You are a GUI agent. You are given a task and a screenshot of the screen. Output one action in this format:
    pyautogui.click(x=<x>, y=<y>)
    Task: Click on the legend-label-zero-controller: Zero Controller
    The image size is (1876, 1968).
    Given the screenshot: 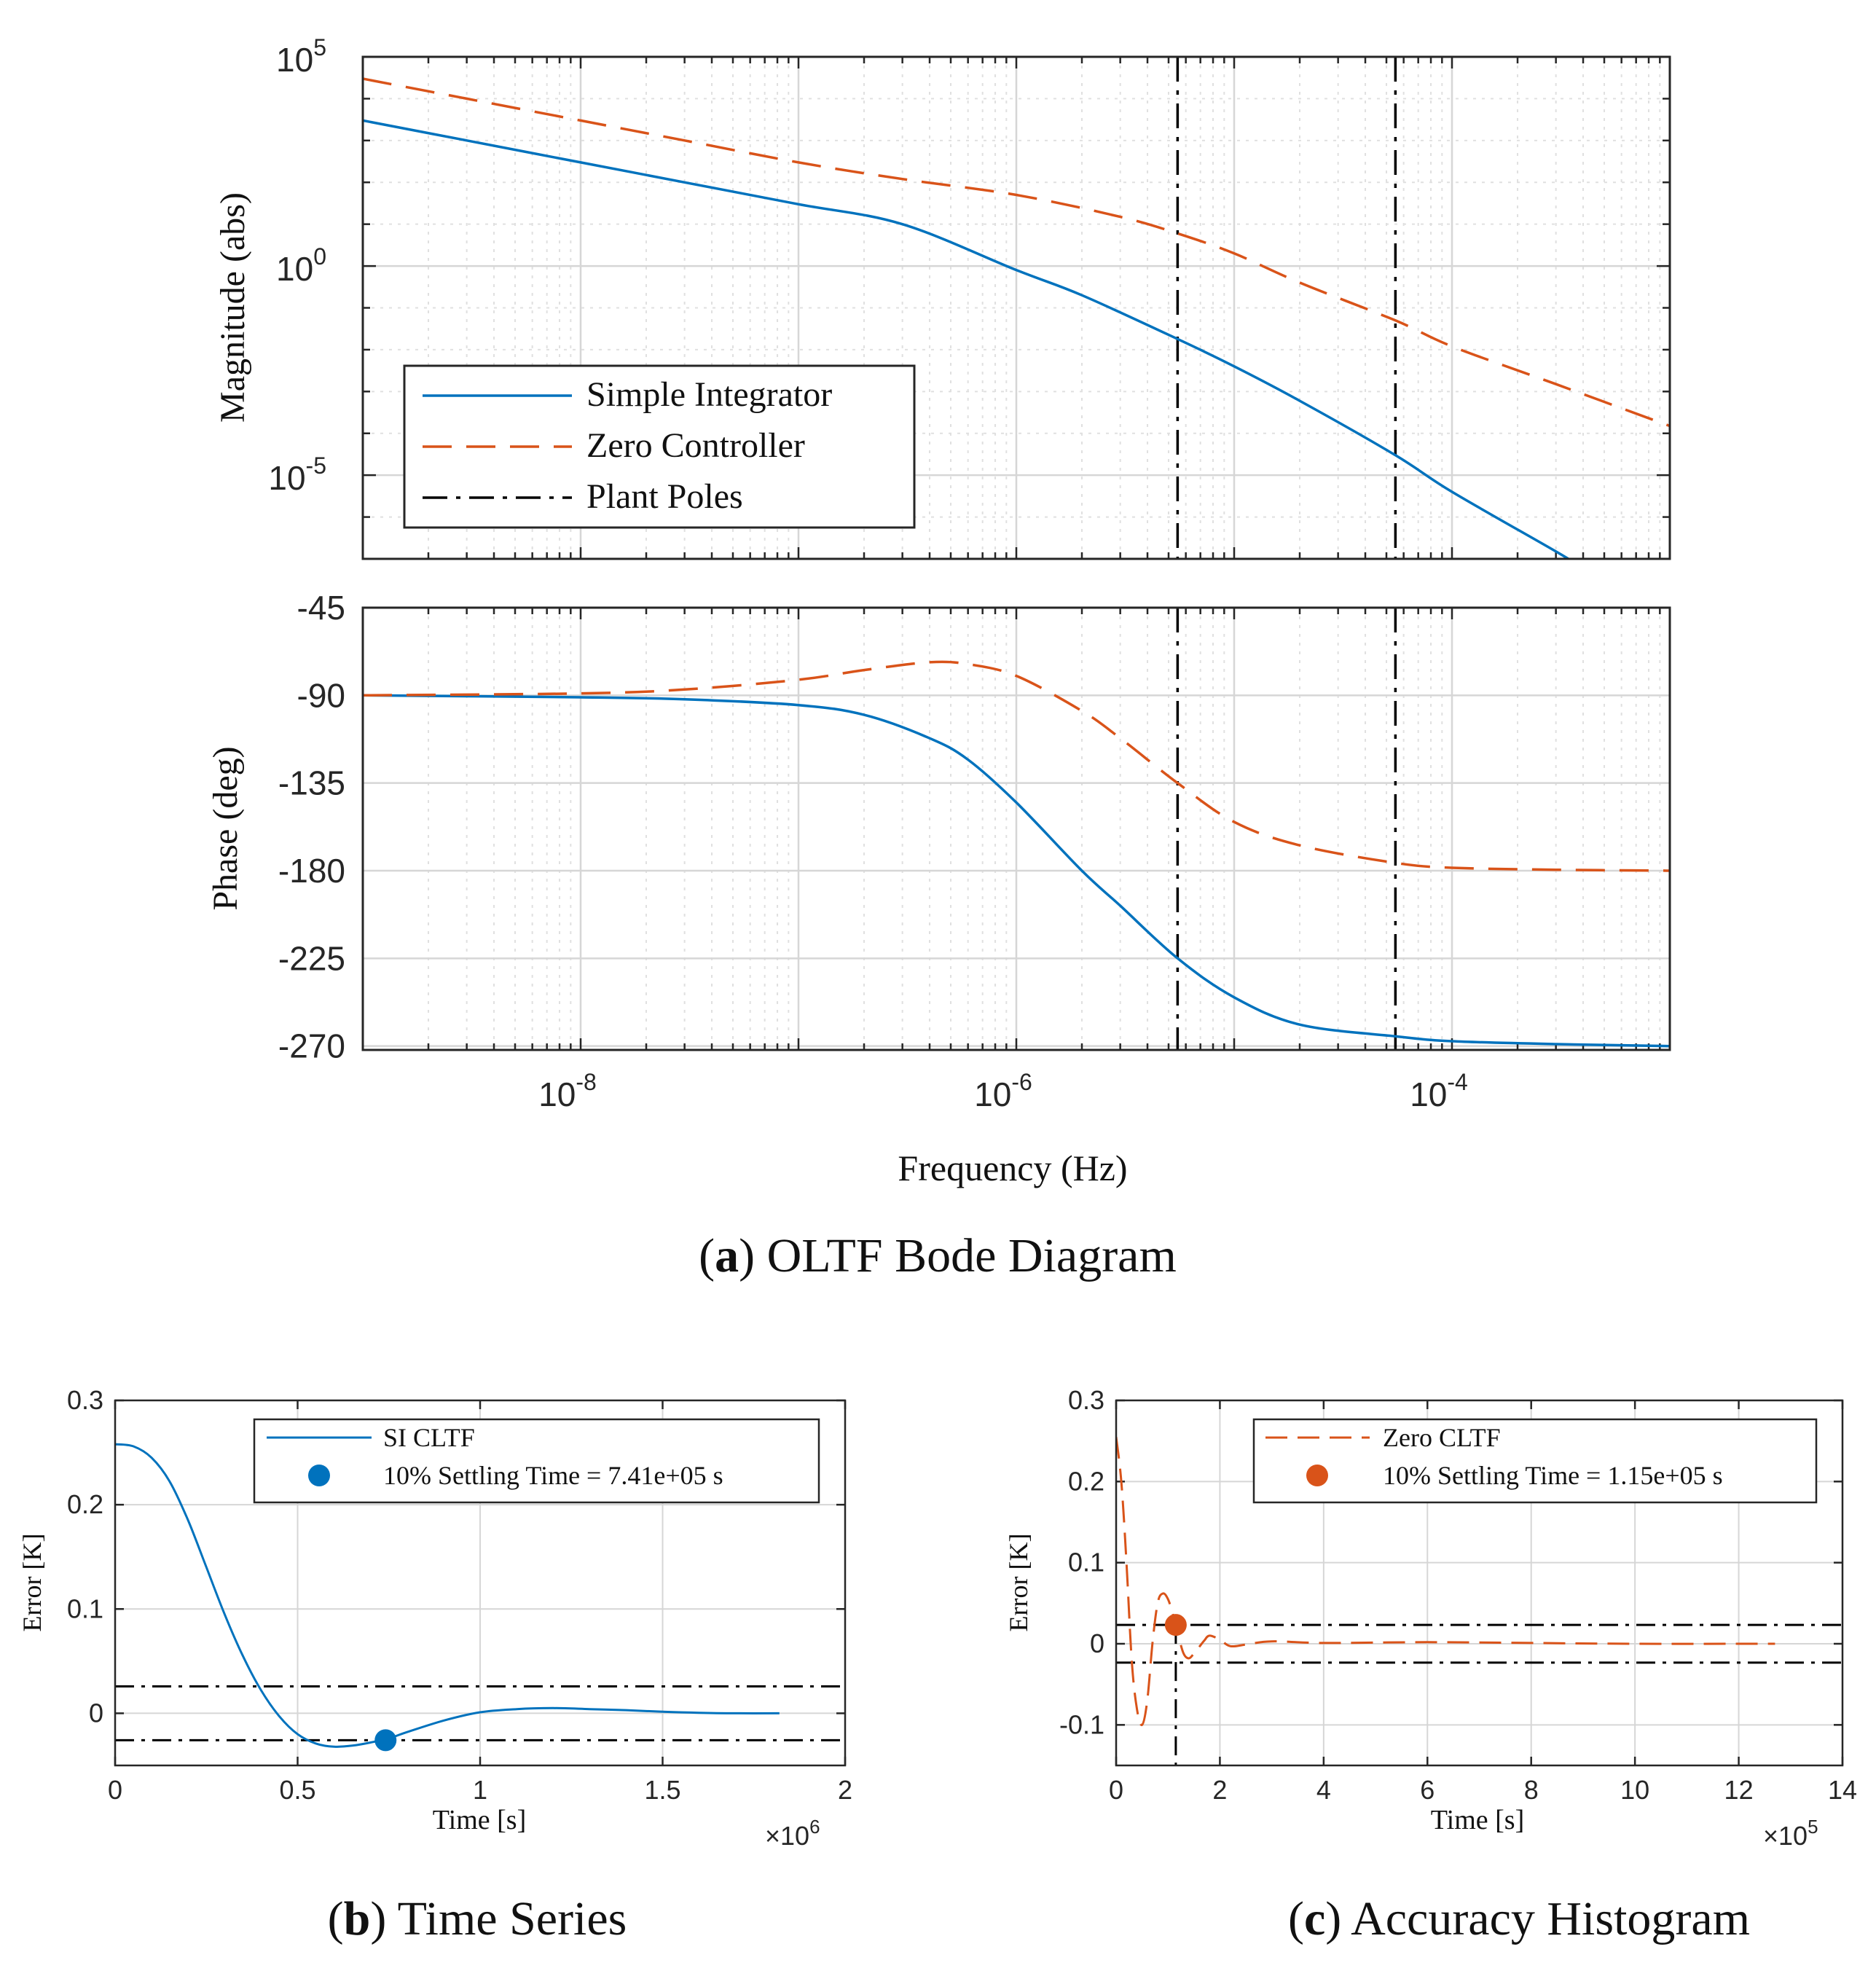 What is the action you would take?
    pyautogui.click(x=695, y=446)
    